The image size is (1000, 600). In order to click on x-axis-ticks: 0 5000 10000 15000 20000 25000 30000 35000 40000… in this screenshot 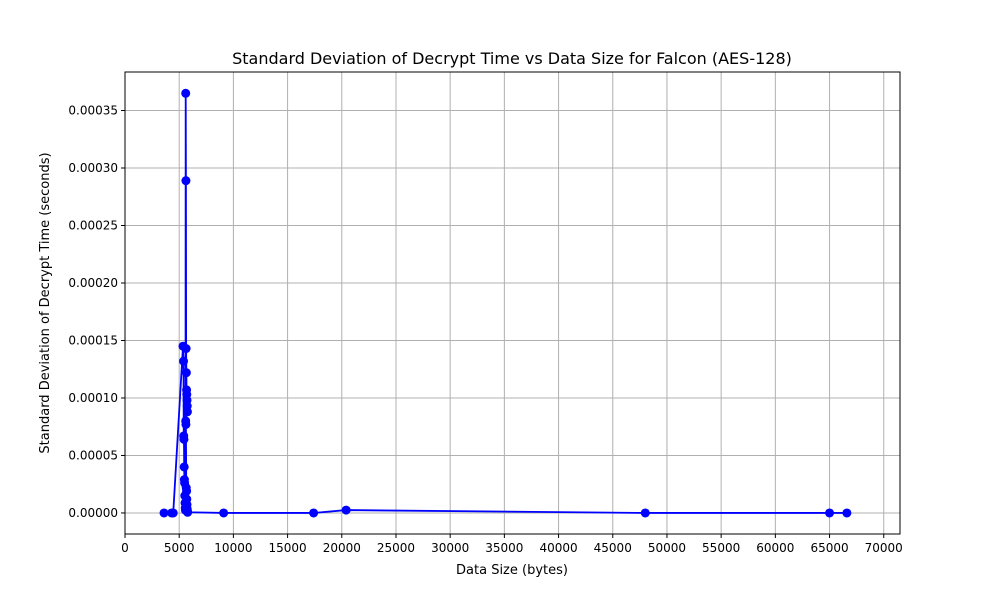, I will do `click(512, 544)`.